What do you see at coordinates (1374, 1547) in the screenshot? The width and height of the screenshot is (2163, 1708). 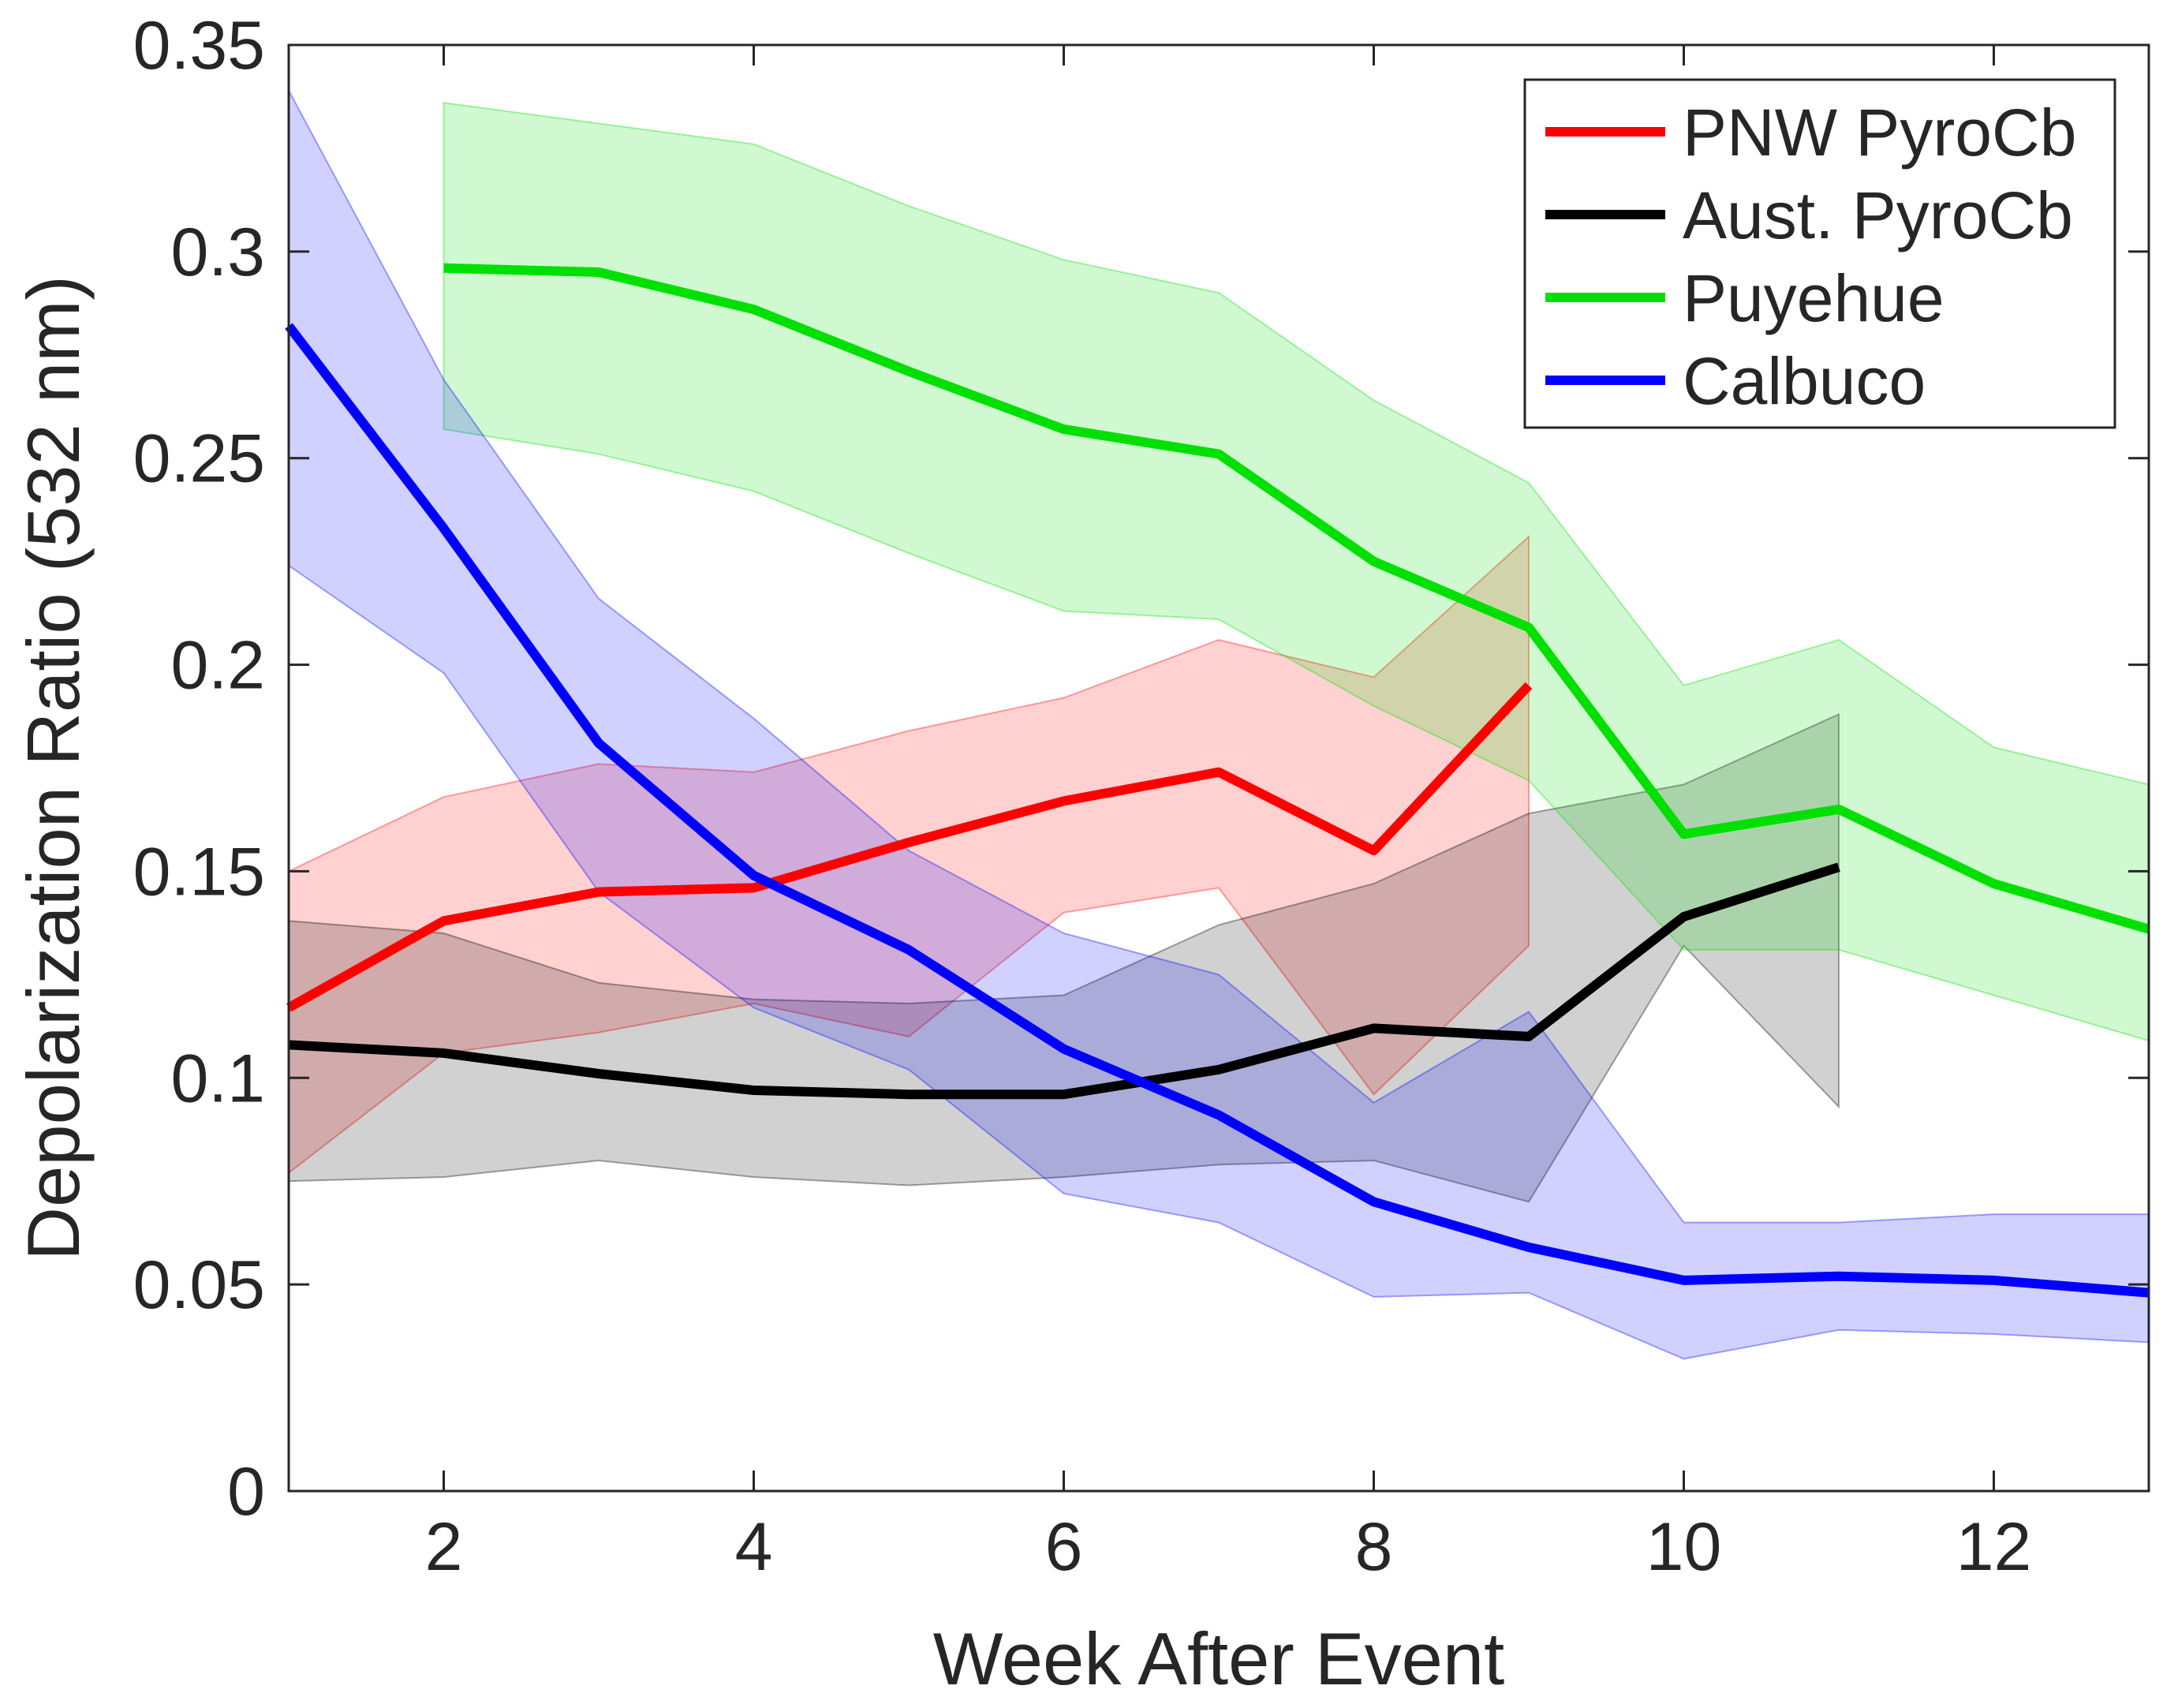 I see `x-tick-label: 8` at bounding box center [1374, 1547].